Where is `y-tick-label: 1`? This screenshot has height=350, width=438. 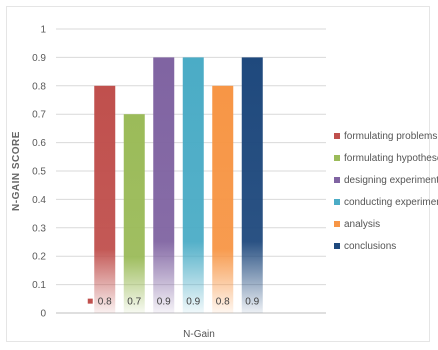
y-tick-label: 1 is located at coordinates (43, 30).